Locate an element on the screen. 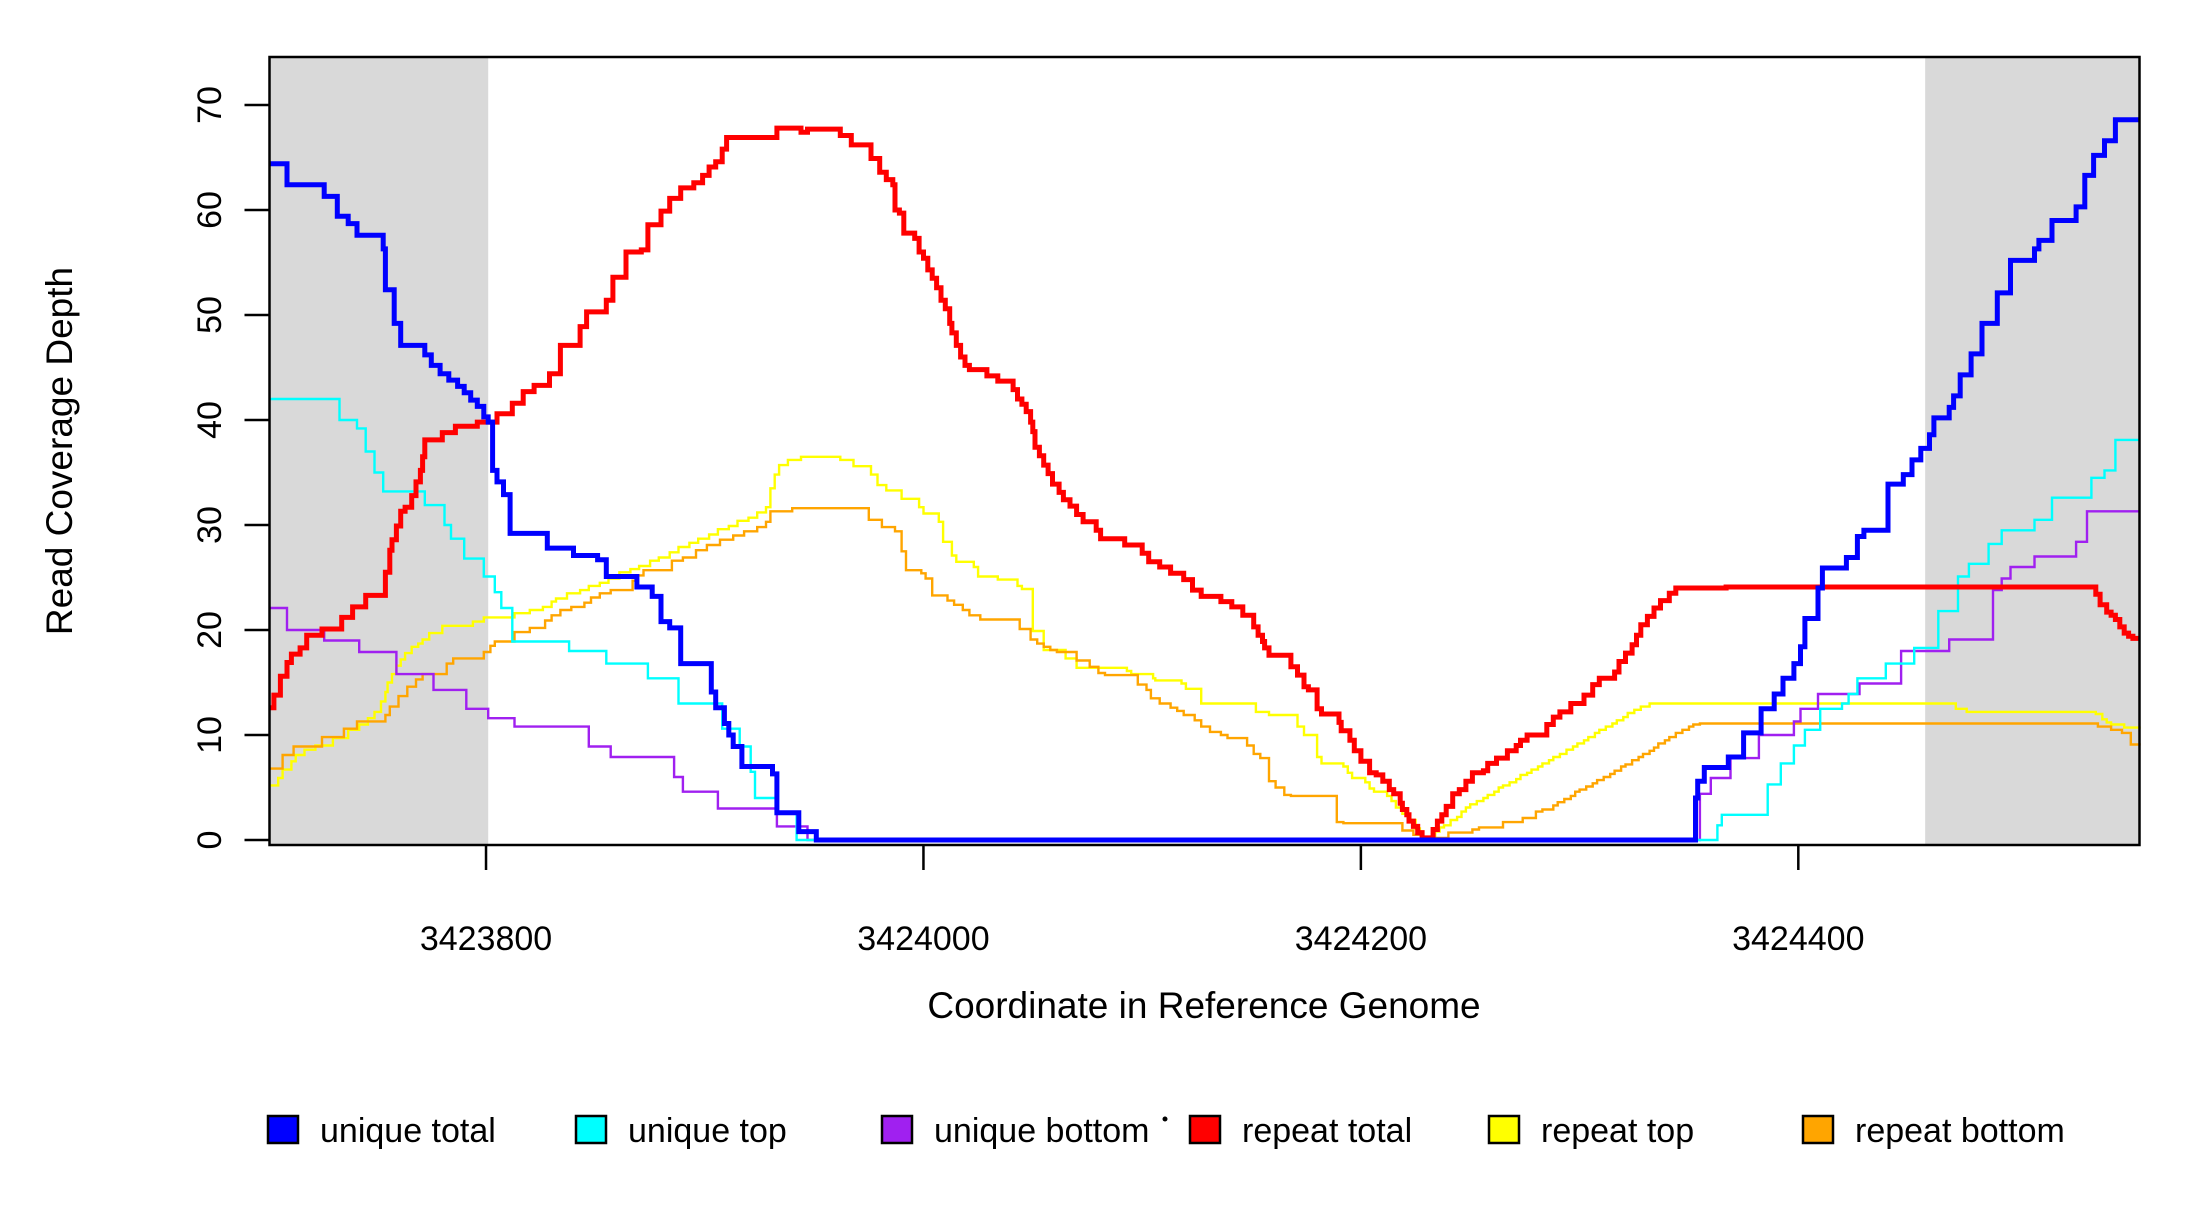 The image size is (2200, 1205). x-tick-label: 3424400 is located at coordinates (1798, 939).